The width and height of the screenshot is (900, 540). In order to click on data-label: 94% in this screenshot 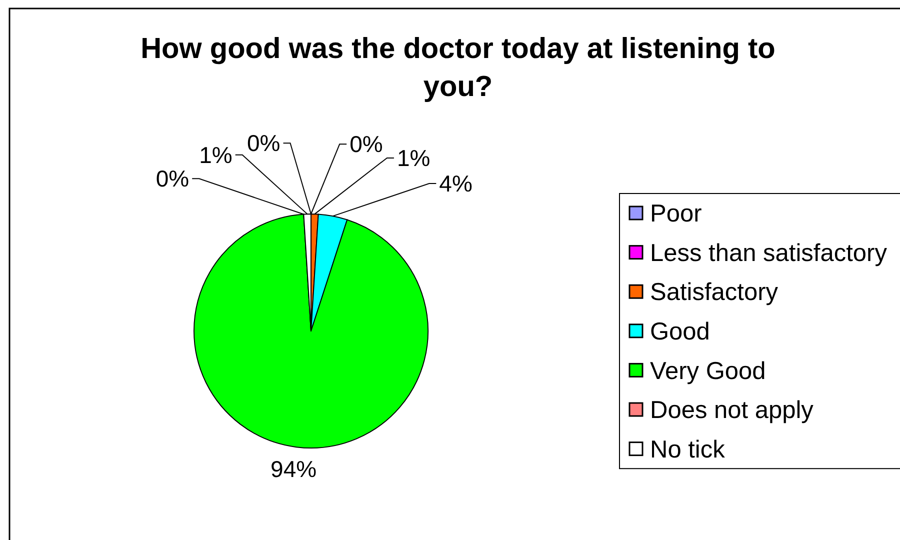, I will do `click(293, 469)`.